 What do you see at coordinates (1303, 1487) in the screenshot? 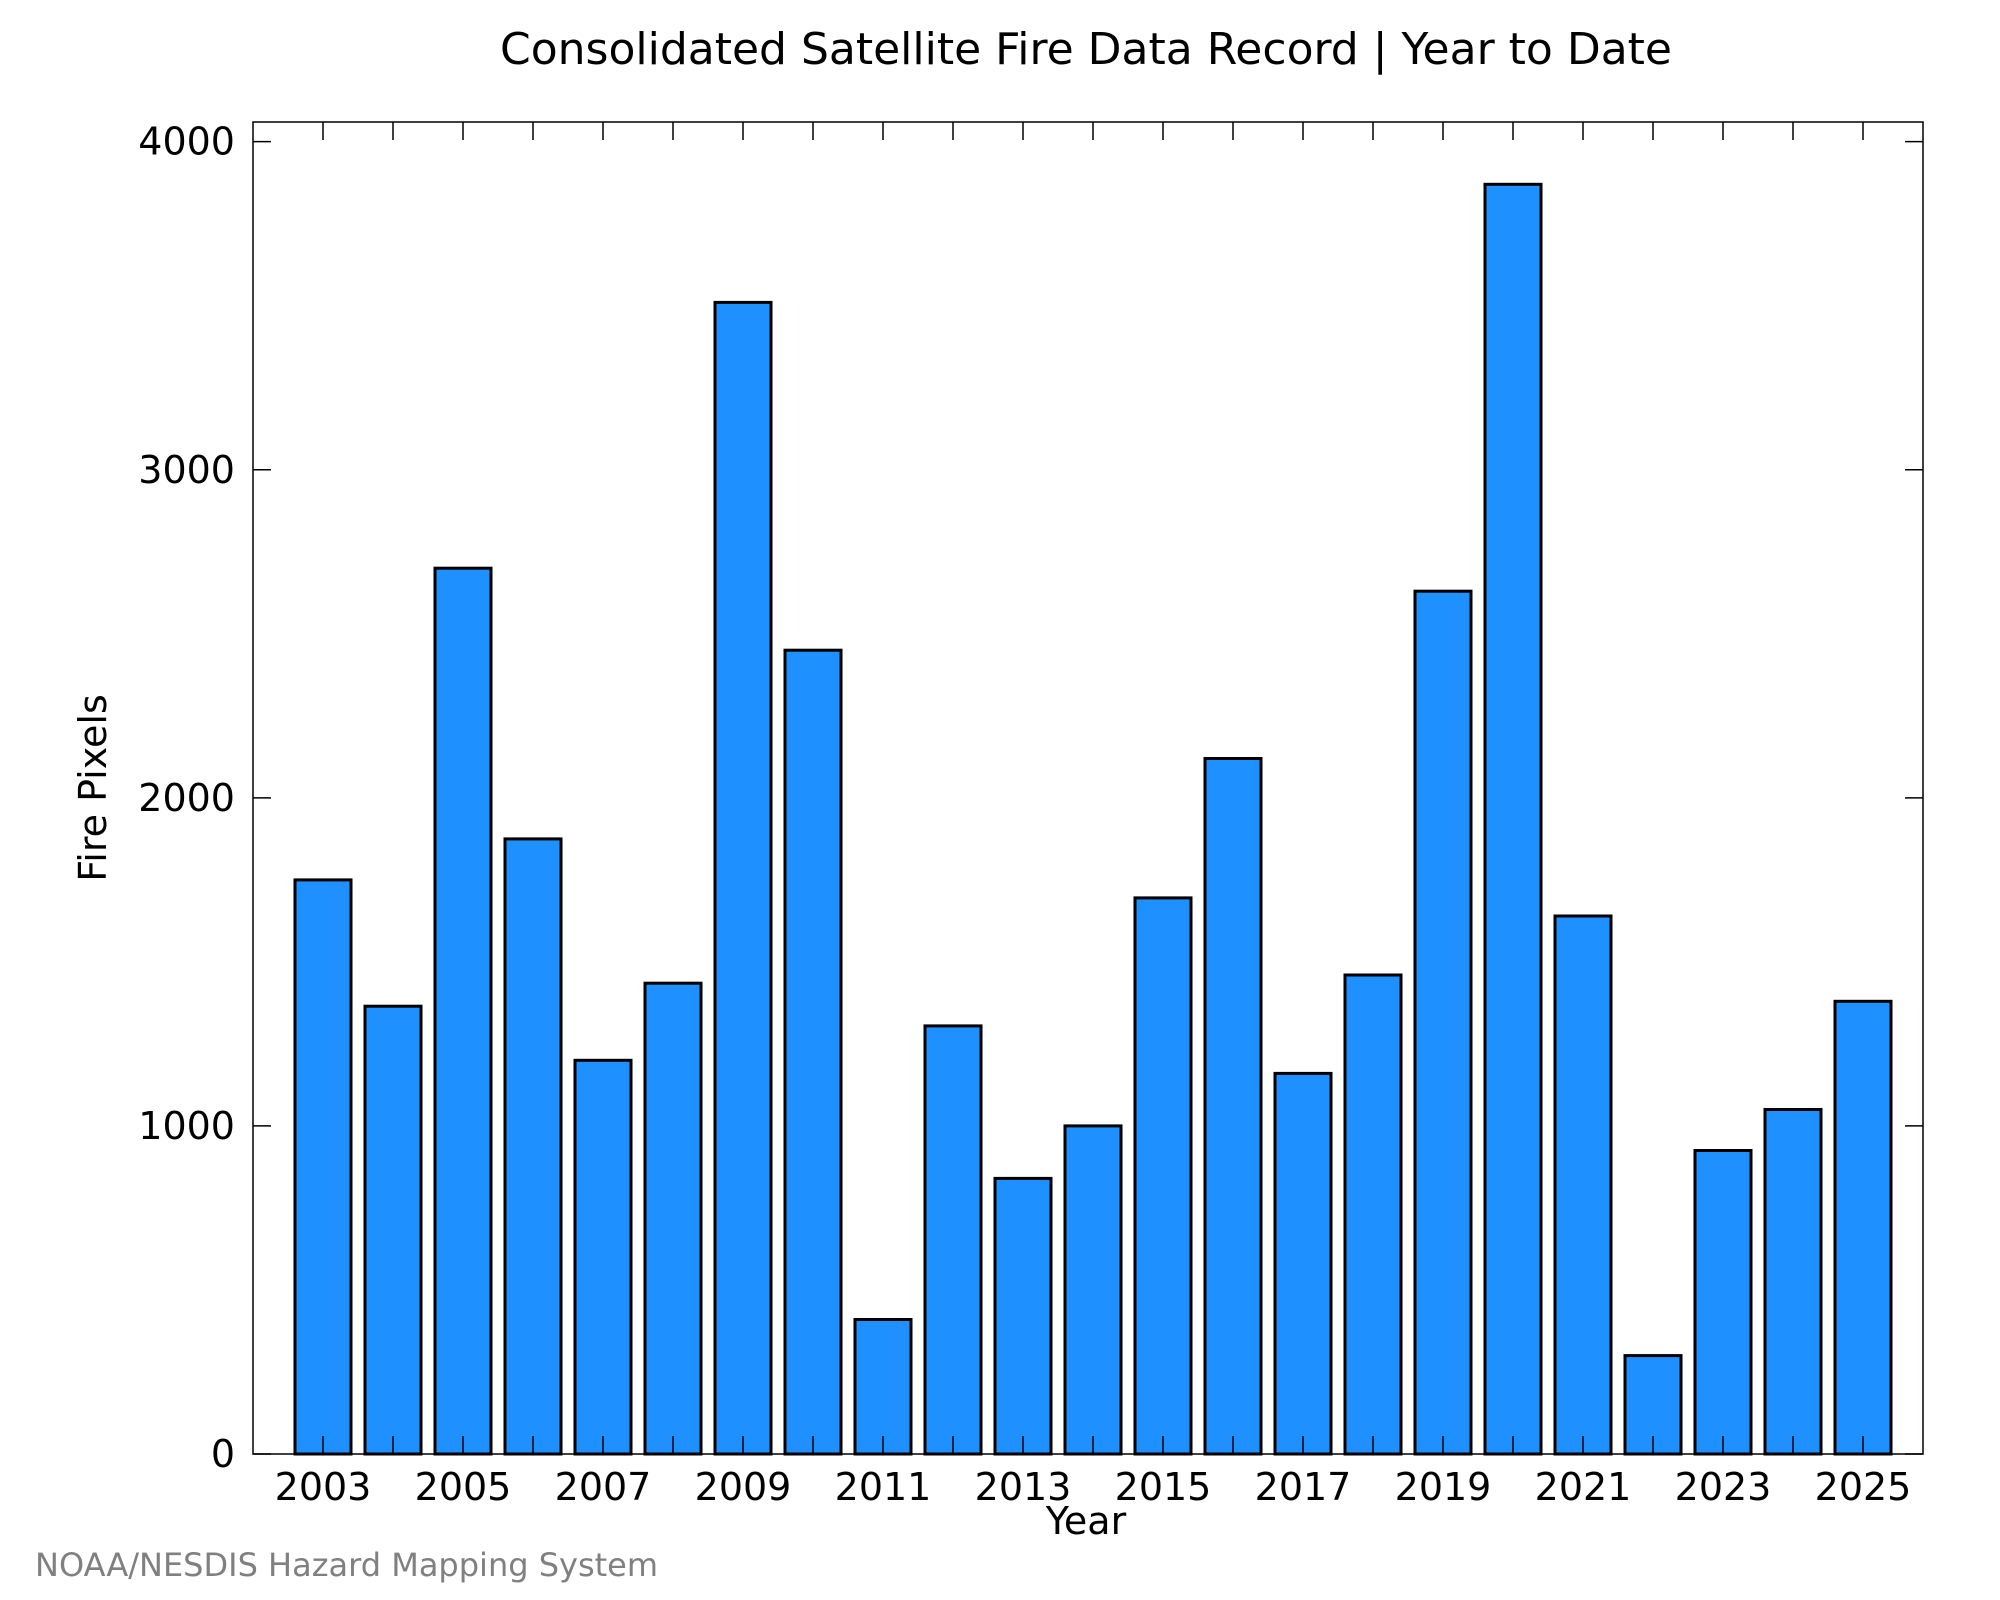
I see `x-tick-label-2017: 2017` at bounding box center [1303, 1487].